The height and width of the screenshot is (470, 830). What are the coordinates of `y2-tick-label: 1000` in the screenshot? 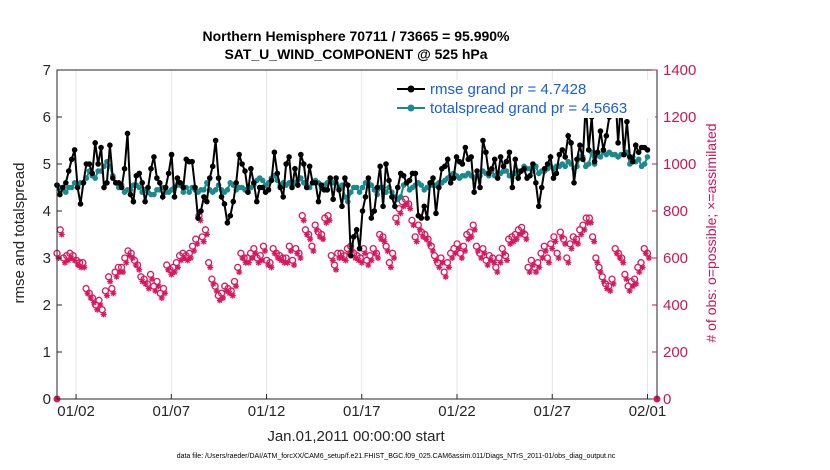 It's located at (679, 164).